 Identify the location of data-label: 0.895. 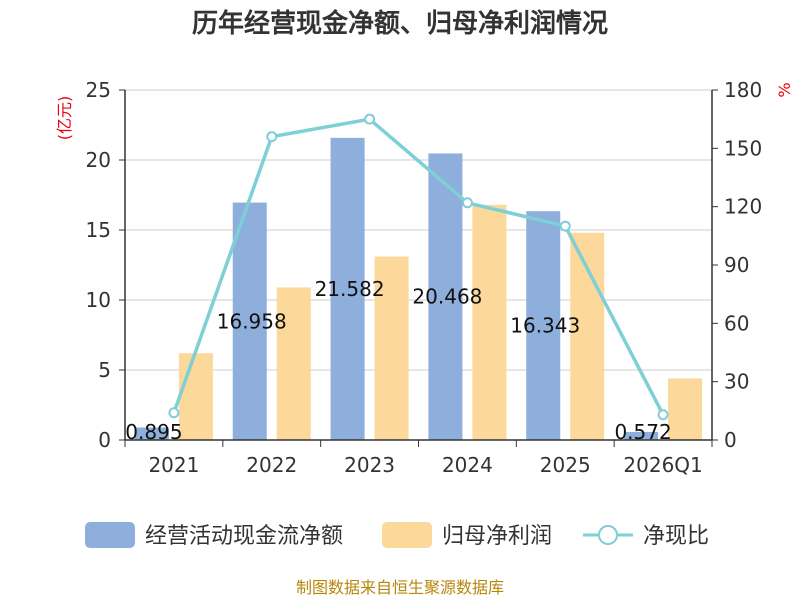
(153, 432).